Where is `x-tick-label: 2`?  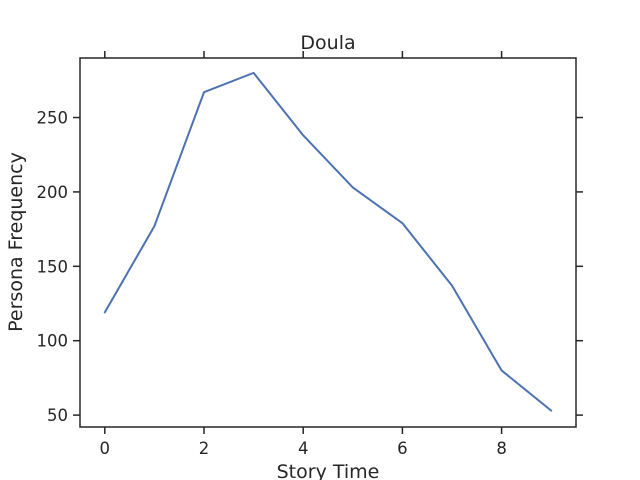
x-tick-label: 2 is located at coordinates (204, 448).